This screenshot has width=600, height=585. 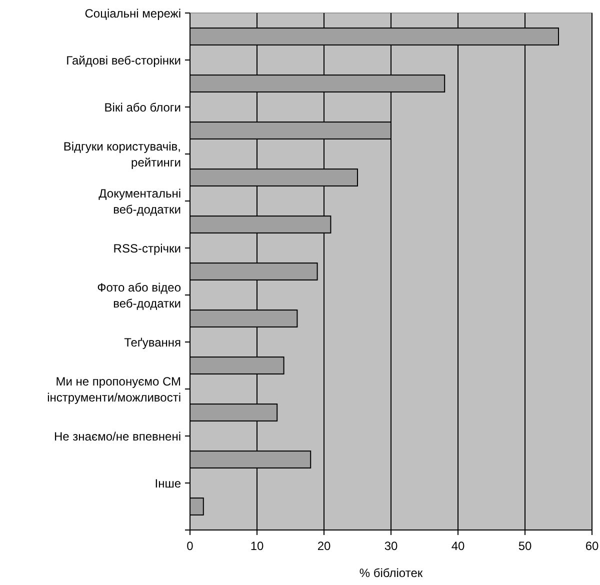 I want to click on y-tick-label: Ми не пропонуємо СМ інструменти/можливості, so click(x=114, y=389).